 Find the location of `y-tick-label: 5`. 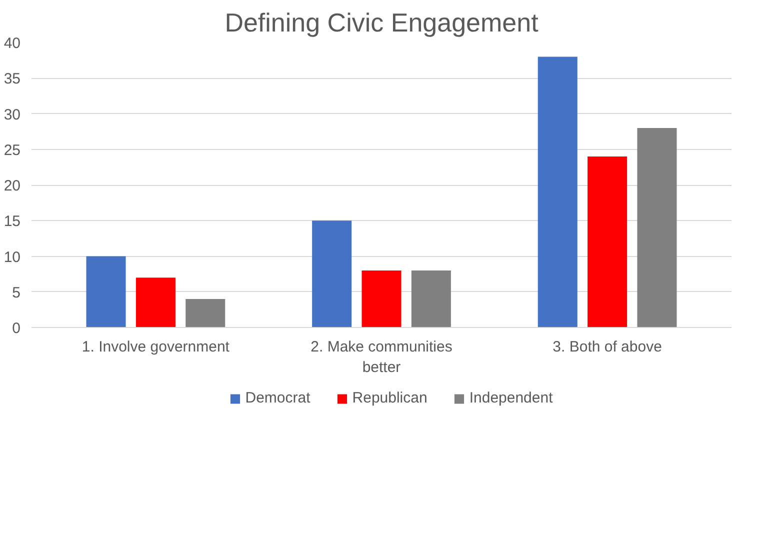

y-tick-label: 5 is located at coordinates (16, 293).